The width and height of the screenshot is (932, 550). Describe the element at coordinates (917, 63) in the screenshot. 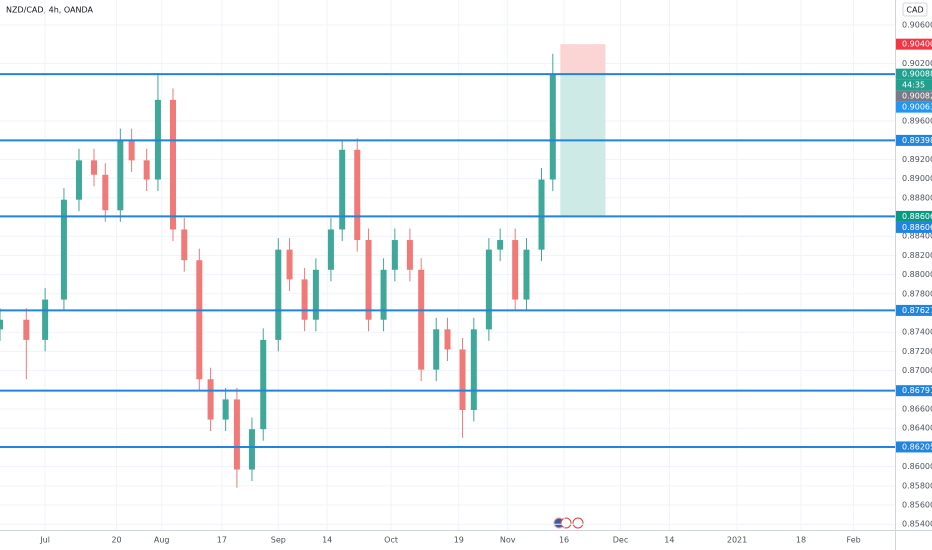

I see `y-tick-label: 0.90200` at that location.